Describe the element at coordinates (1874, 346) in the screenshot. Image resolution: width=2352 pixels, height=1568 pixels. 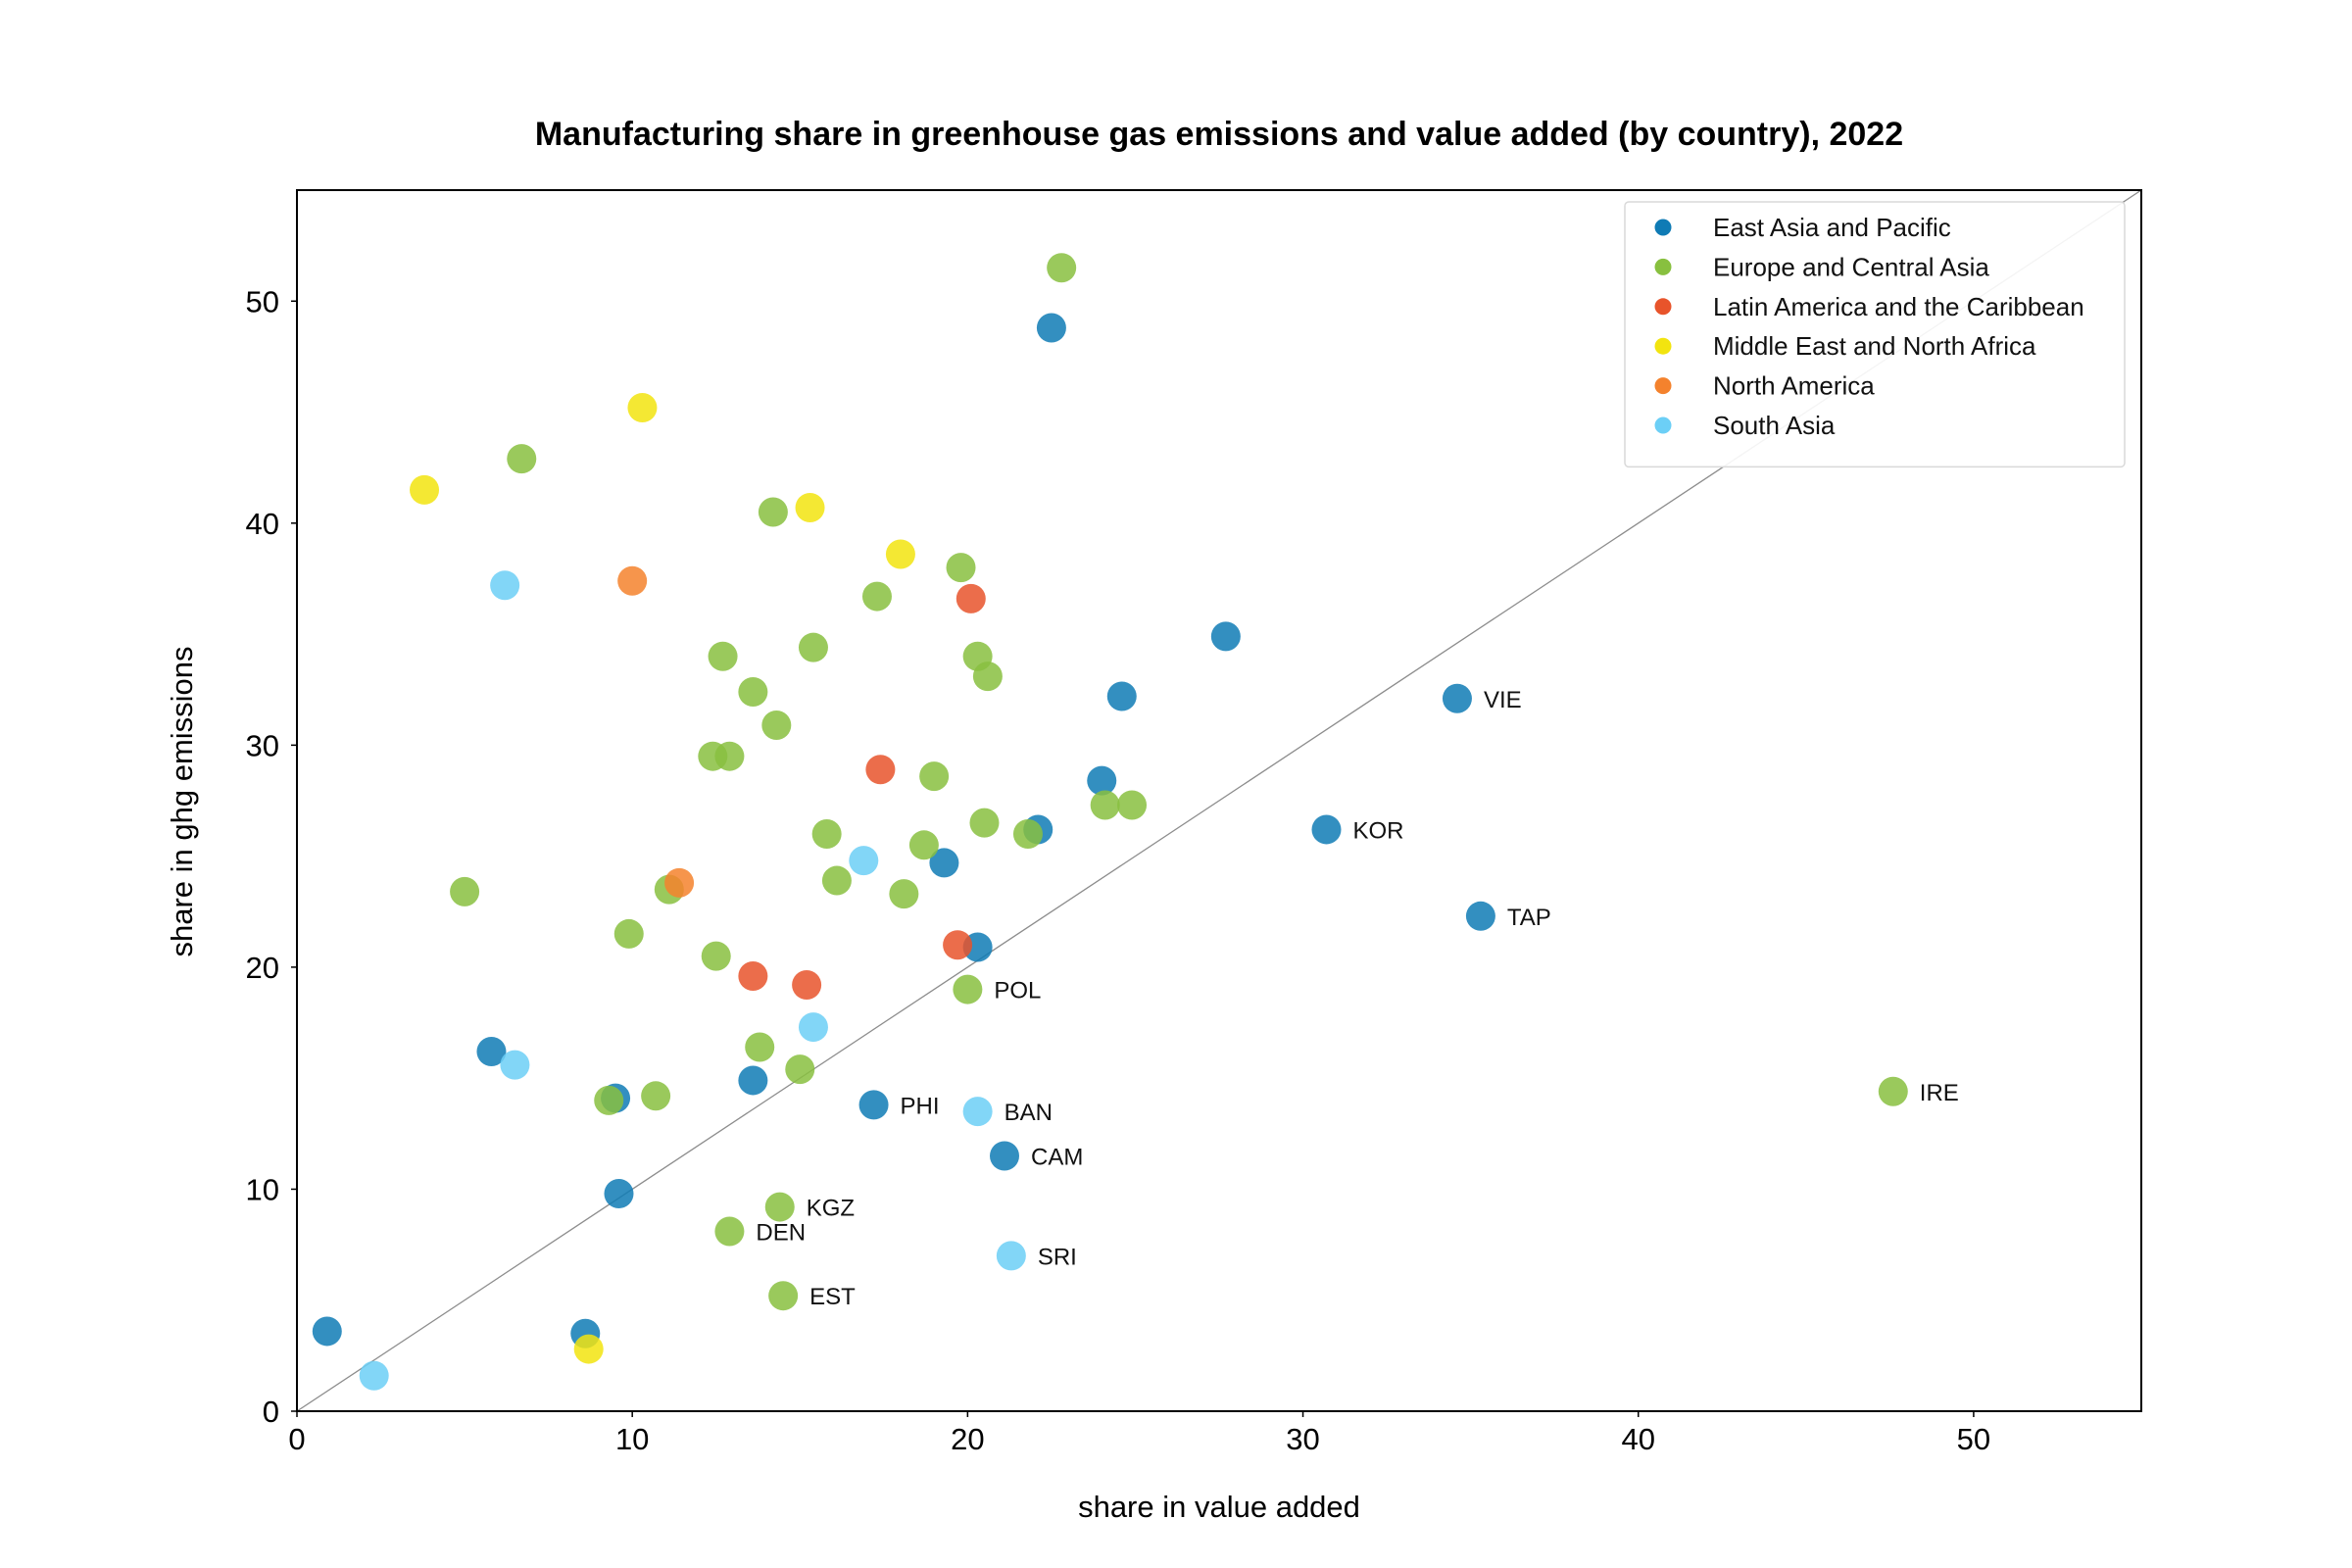
I see `legend-item-label: Middle East and North Africa` at that location.